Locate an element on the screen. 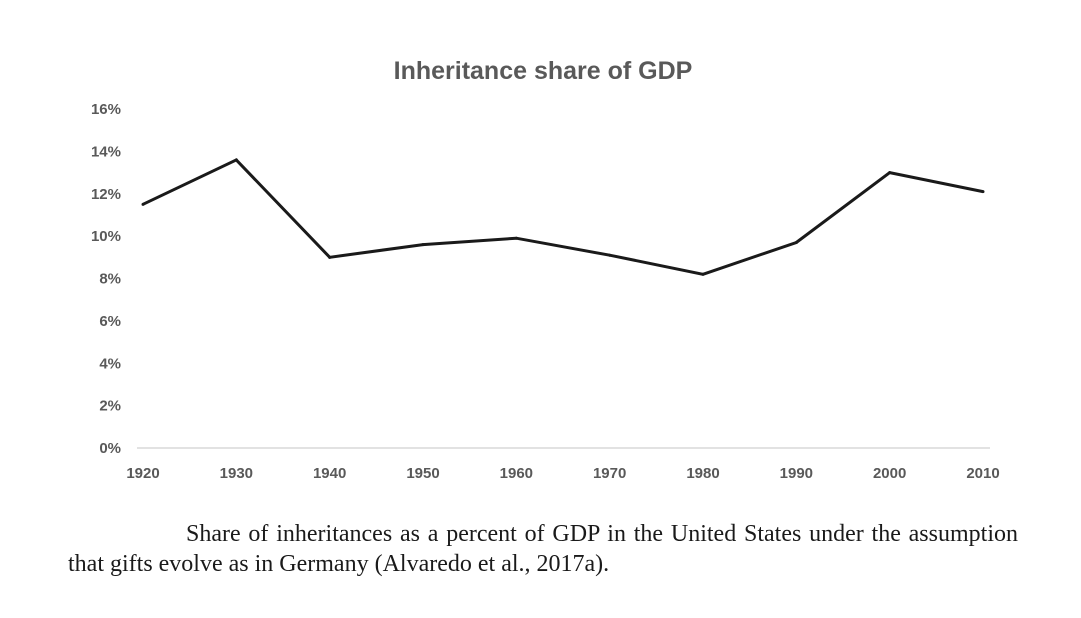  y-tick-label: 6% is located at coordinates (110, 321).